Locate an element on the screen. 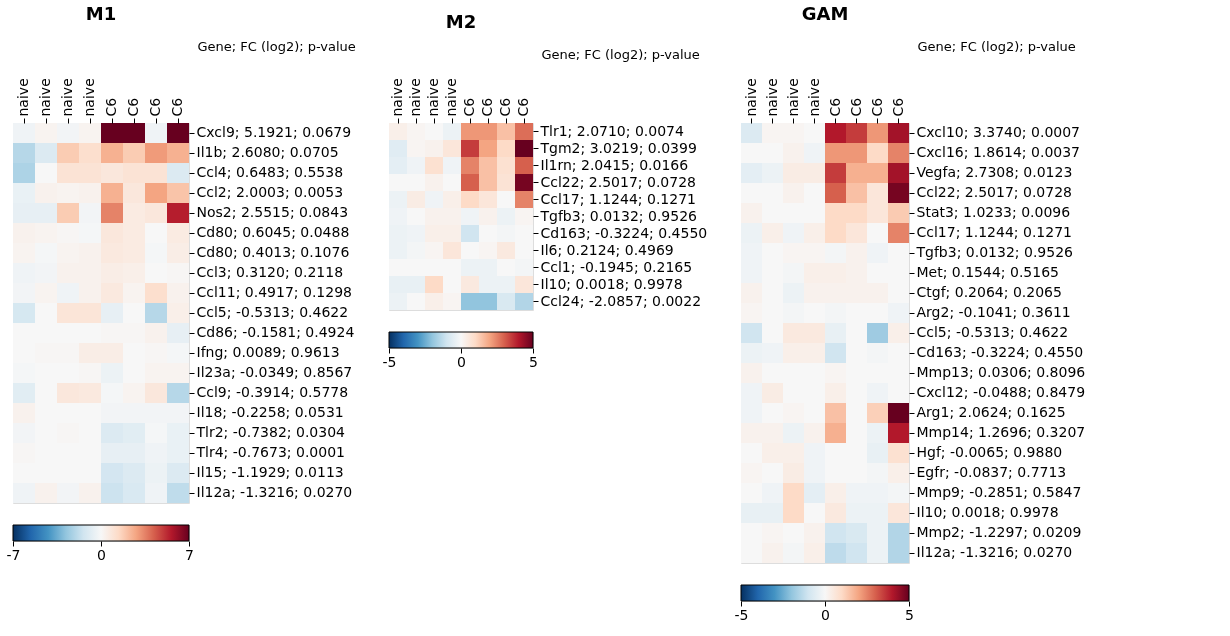 This screenshot has width=1230, height=636. y-tick-label: Il18; -0.2258; 0.0531 is located at coordinates (270, 412).